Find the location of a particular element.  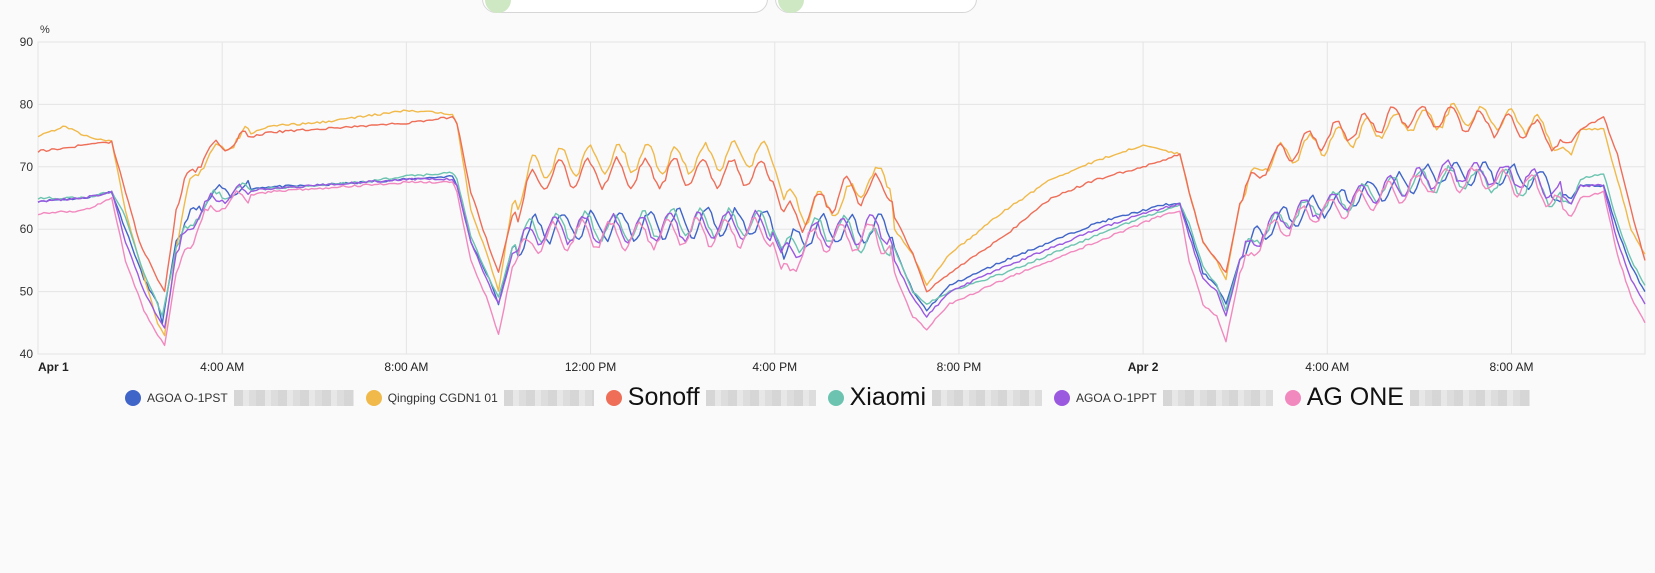

y-tick-label: 90 is located at coordinates (27, 42).